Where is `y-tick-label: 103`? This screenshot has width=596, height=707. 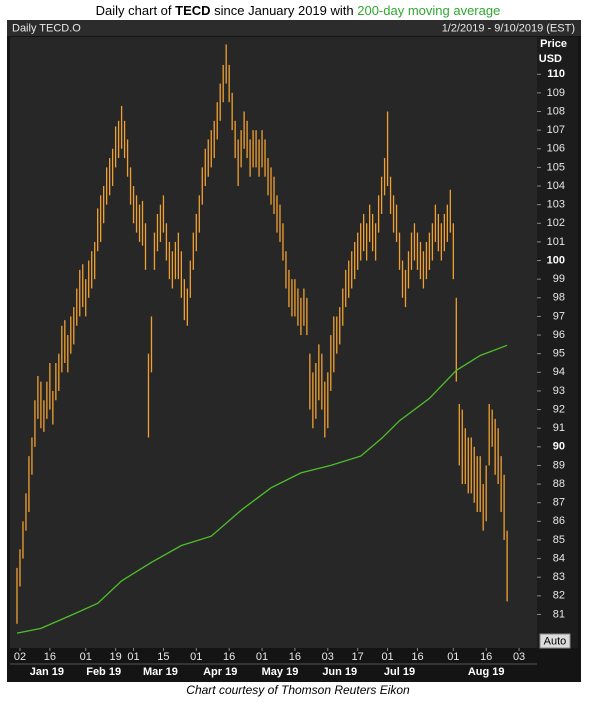
y-tick-label: 103 is located at coordinates (556, 205).